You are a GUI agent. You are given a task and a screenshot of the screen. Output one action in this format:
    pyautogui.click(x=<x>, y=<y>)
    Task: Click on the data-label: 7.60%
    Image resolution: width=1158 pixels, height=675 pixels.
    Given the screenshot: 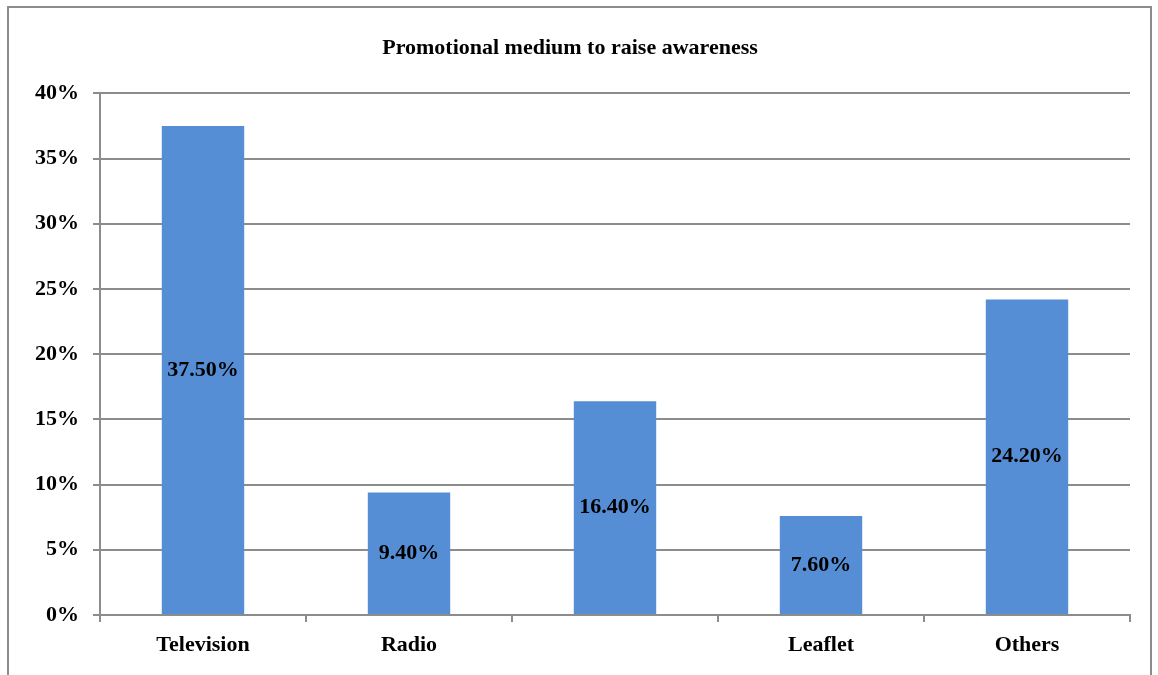 What is the action you would take?
    pyautogui.click(x=821, y=563)
    